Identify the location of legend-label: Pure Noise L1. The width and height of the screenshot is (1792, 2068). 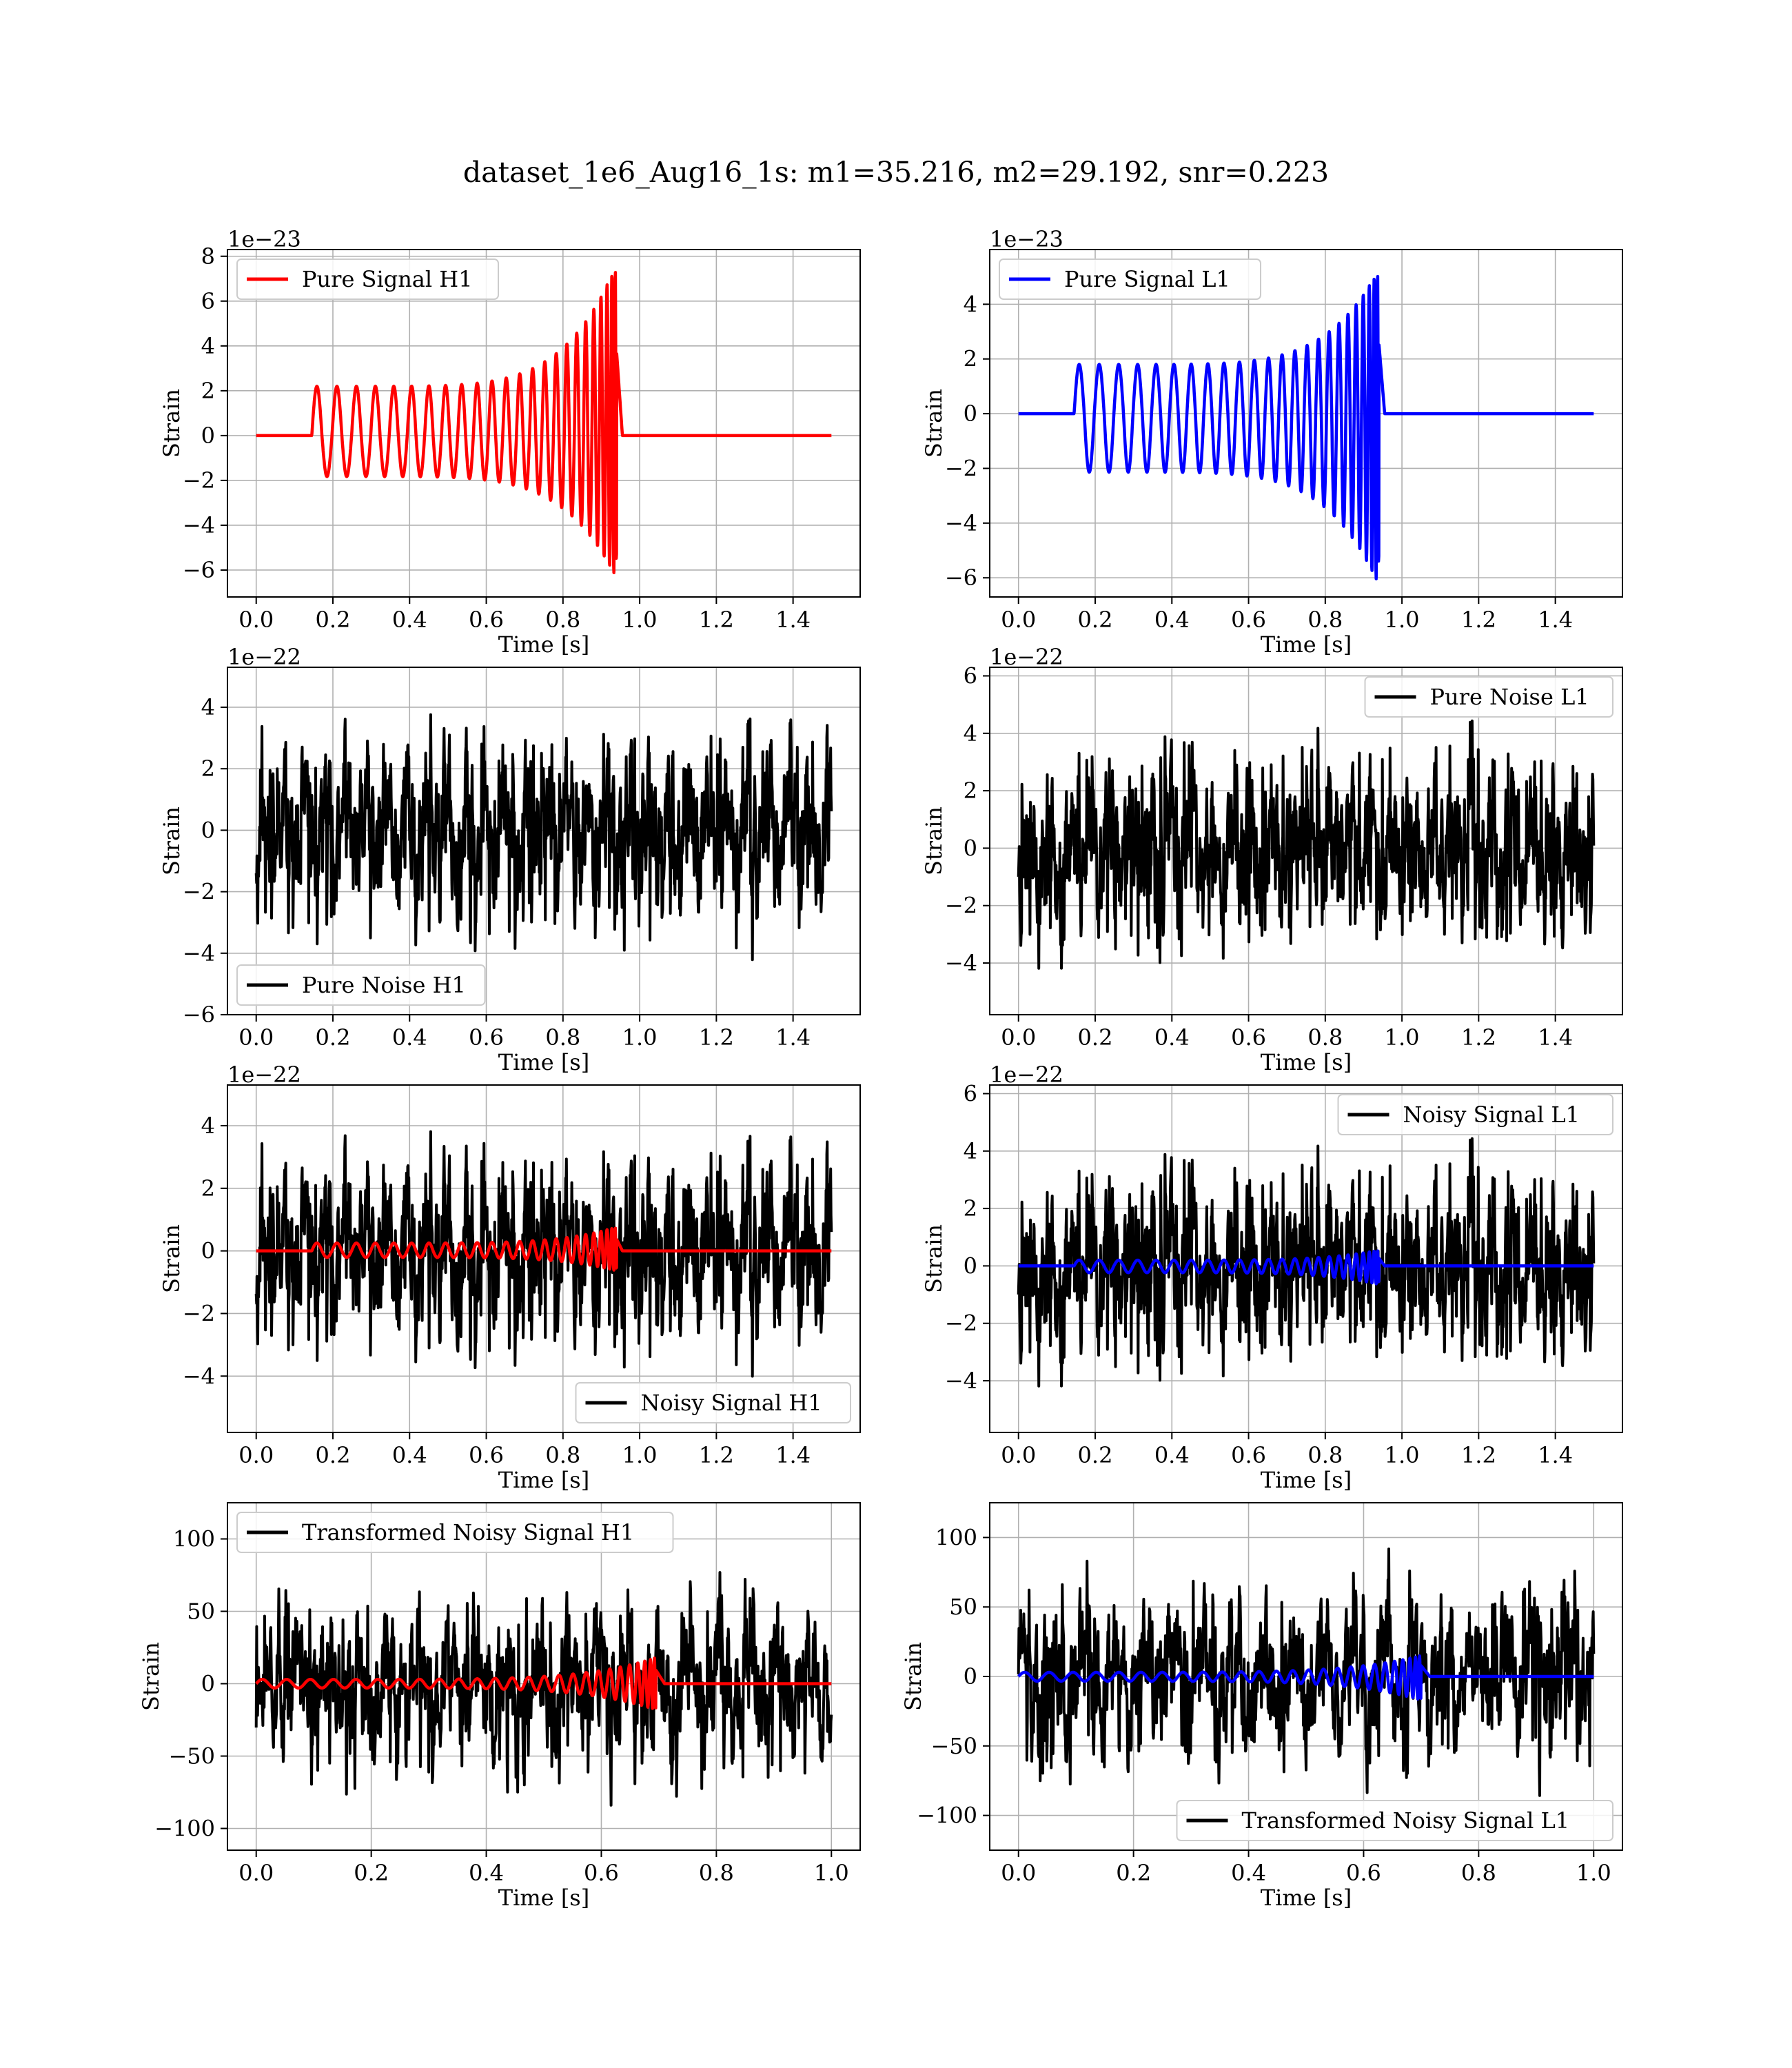
(1510, 697).